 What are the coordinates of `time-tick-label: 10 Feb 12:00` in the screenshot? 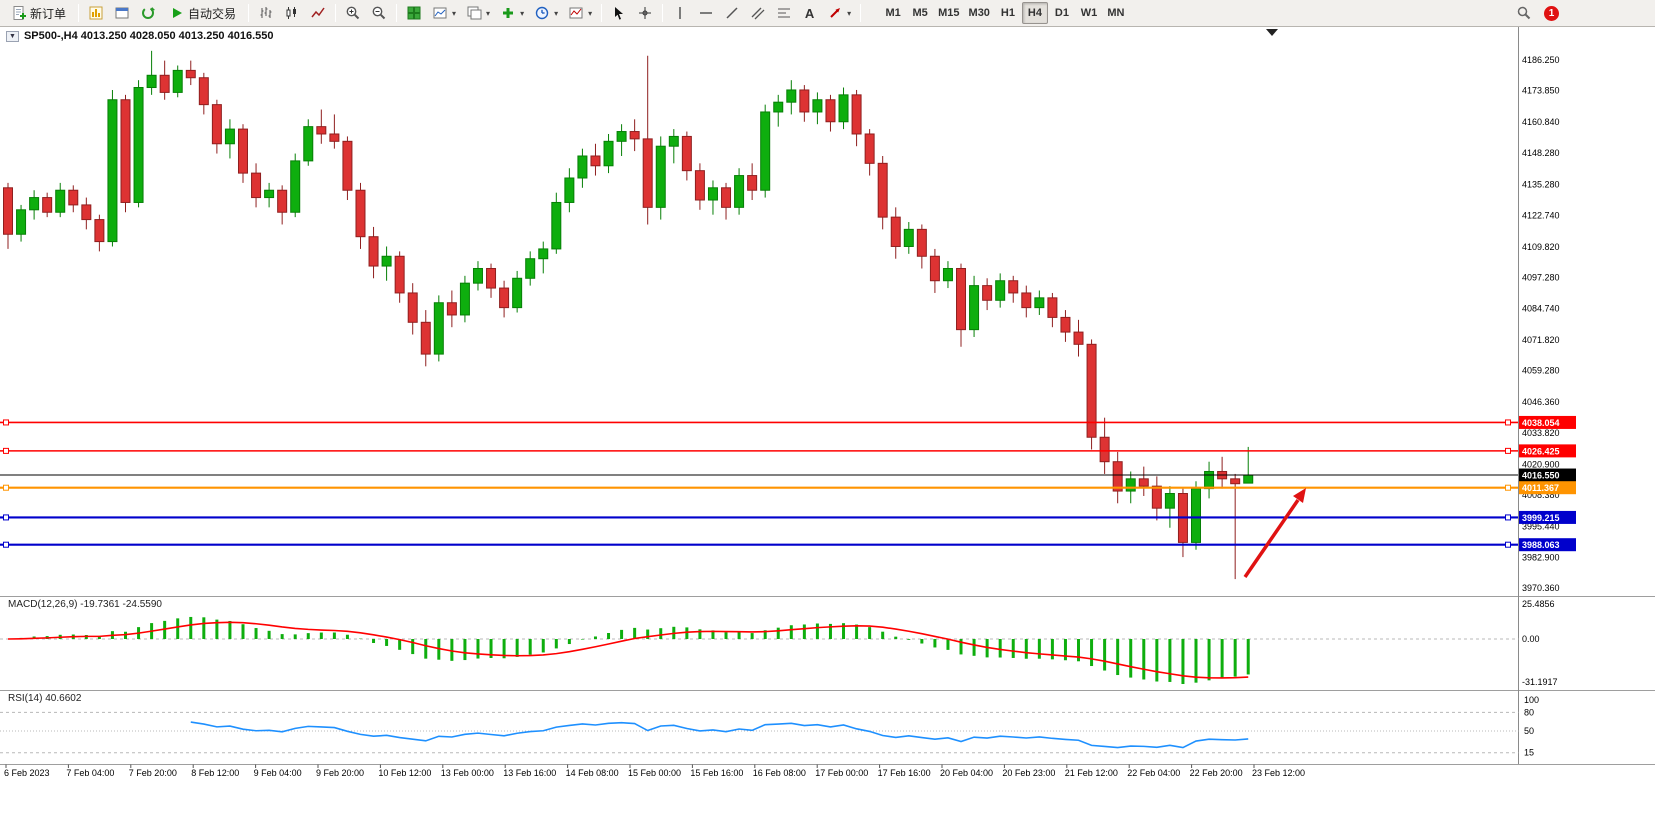 It's located at (404, 773).